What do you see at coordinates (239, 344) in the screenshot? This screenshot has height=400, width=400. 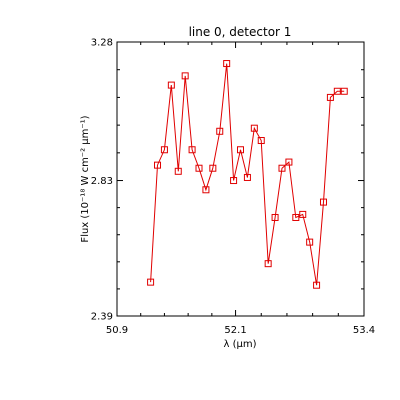 I see `x-axis-label: λ (μm)` at bounding box center [239, 344].